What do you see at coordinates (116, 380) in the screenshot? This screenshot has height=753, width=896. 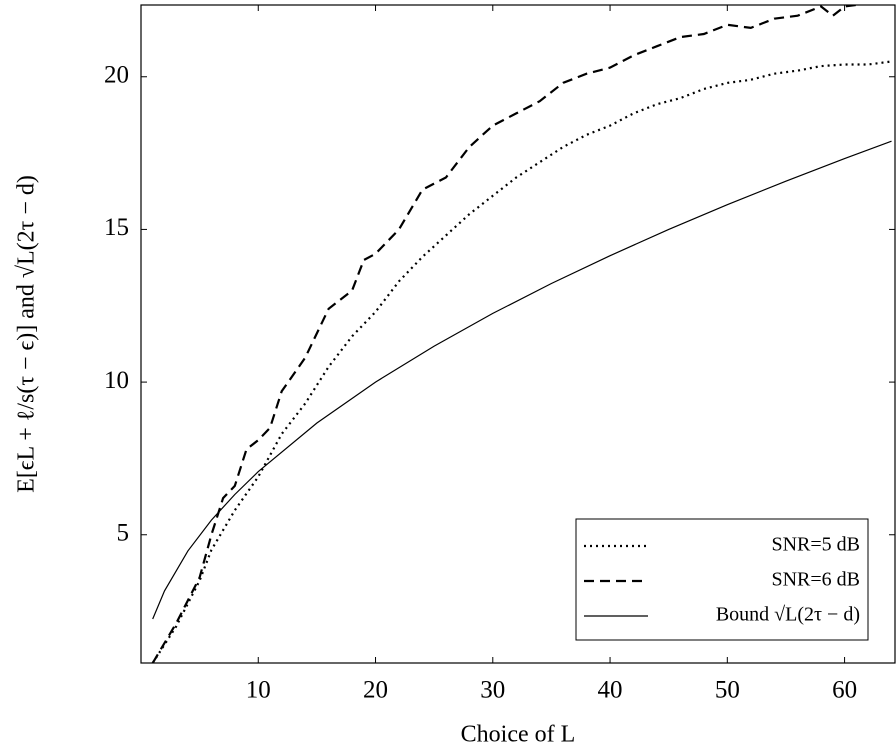 I see `y-tick-label: 10` at bounding box center [116, 380].